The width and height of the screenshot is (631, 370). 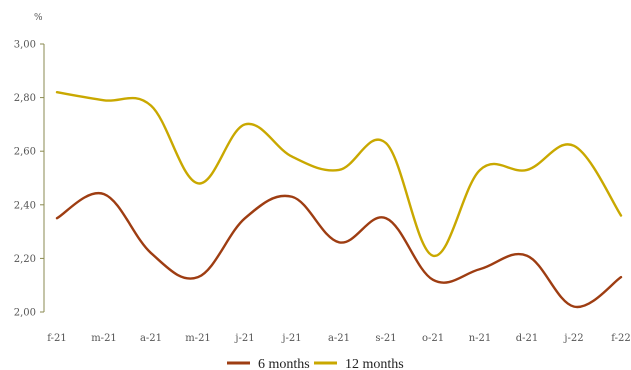 I want to click on y-tick-label: 2,20, so click(x=25, y=259).